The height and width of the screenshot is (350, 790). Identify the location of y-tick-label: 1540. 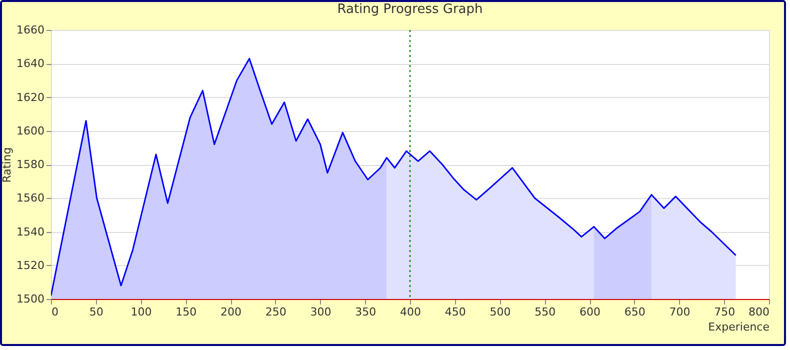
(30, 231).